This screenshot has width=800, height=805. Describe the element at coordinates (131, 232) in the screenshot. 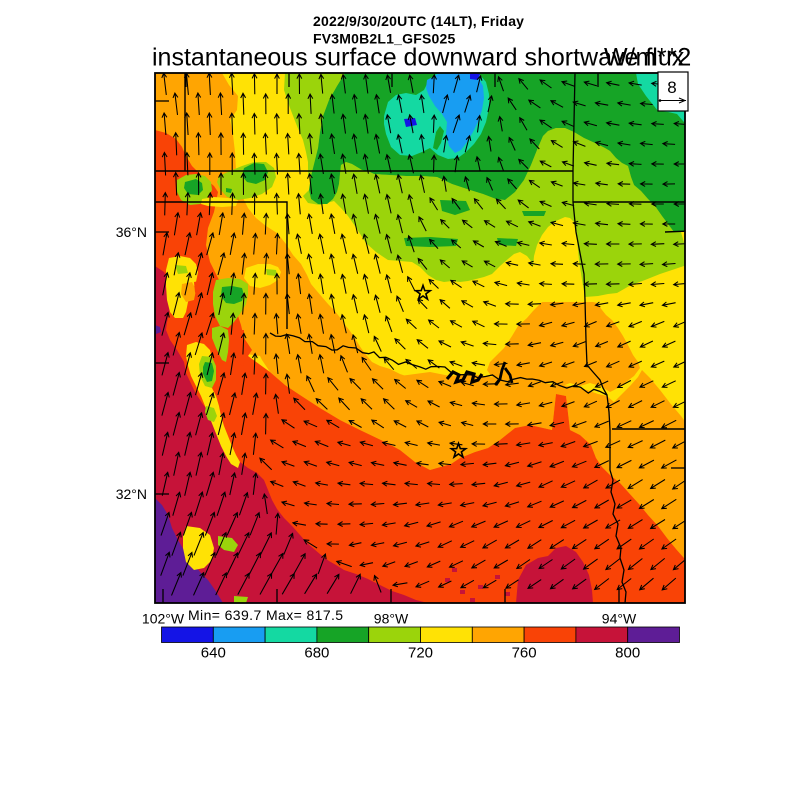

I see `svg-text: 36°N` at that location.